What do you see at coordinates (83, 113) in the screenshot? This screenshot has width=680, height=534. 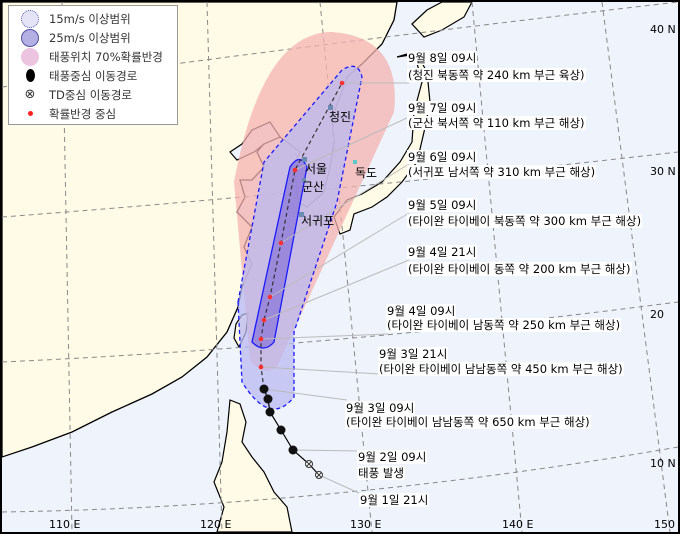 I see `legend-label: 확률반경 중심` at bounding box center [83, 113].